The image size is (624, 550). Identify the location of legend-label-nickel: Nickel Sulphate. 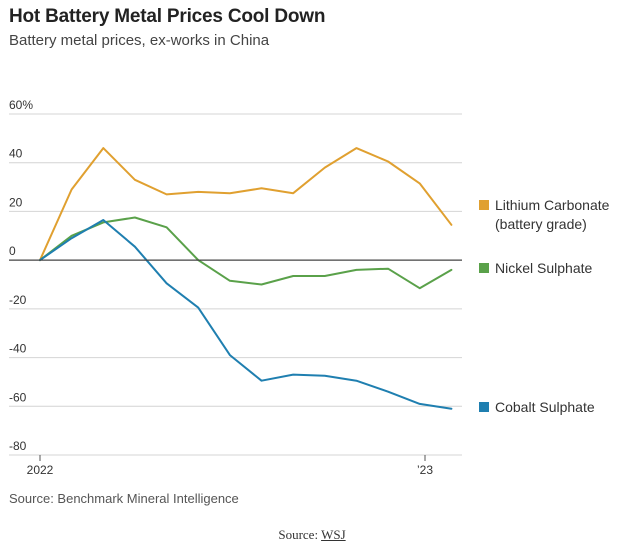
(543, 268).